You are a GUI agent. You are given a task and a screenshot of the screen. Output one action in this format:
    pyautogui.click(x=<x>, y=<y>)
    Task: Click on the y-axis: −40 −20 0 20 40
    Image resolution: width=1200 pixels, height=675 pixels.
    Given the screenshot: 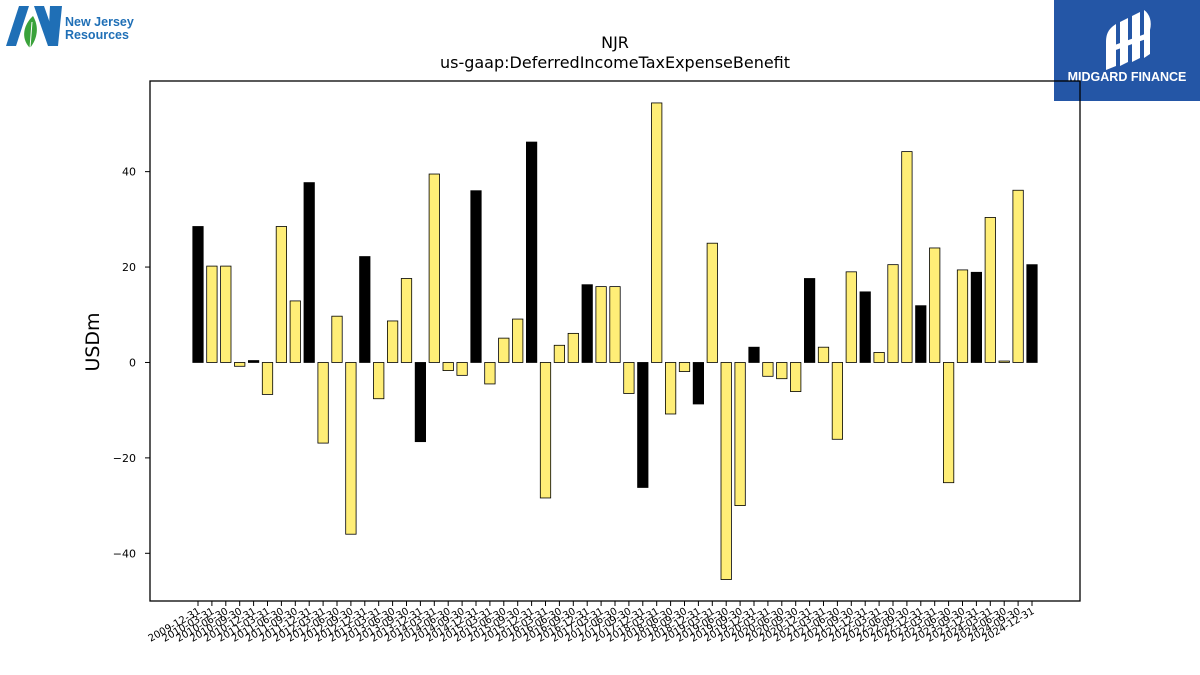 What is the action you would take?
    pyautogui.click(x=131, y=363)
    